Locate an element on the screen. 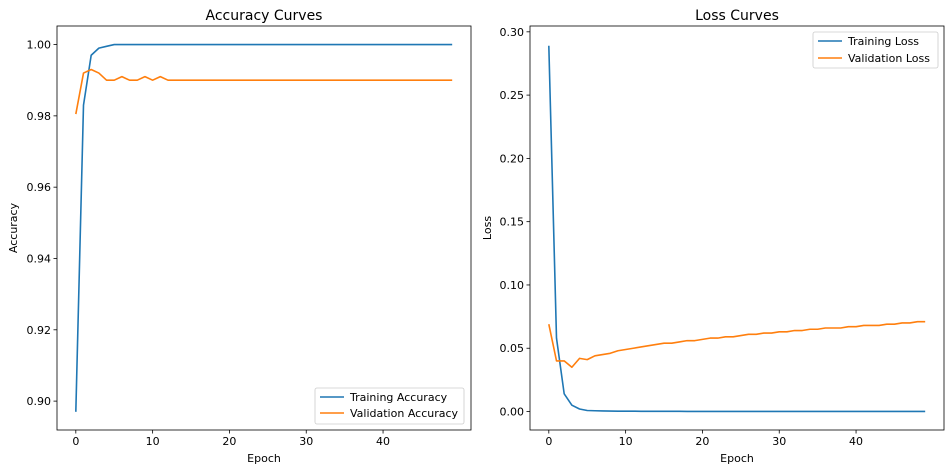 The height and width of the screenshot is (472, 951). y-tick-label: 0.15 is located at coordinates (512, 222).